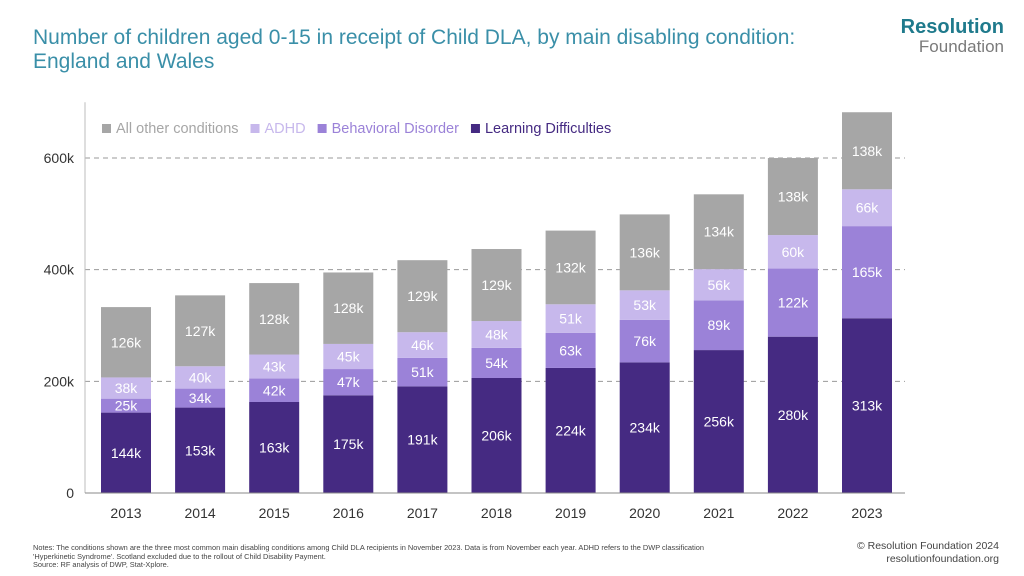 The height and width of the screenshot is (576, 1024). I want to click on bar-segment-all-other-conditions-2020, so click(644, 252).